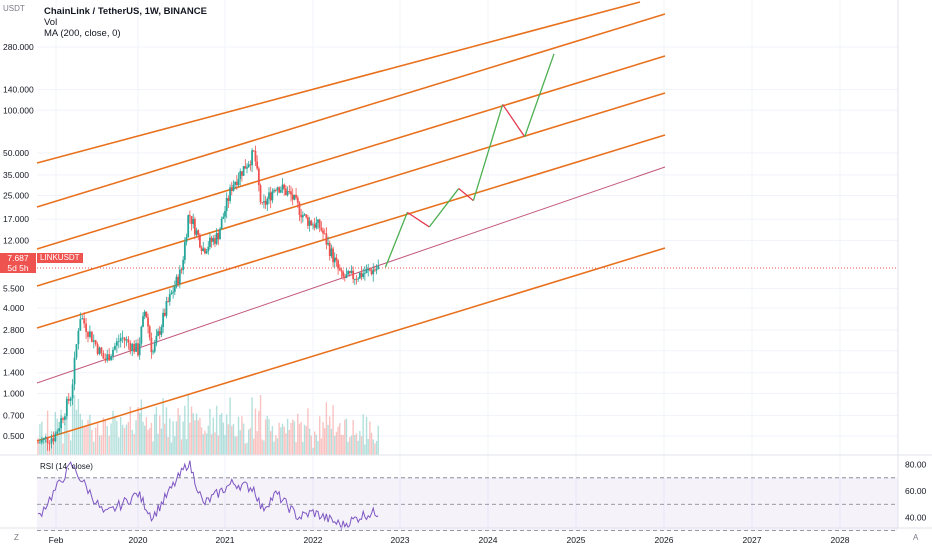  Describe the element at coordinates (56, 540) in the screenshot. I see `time-tick-label: Feb` at that location.